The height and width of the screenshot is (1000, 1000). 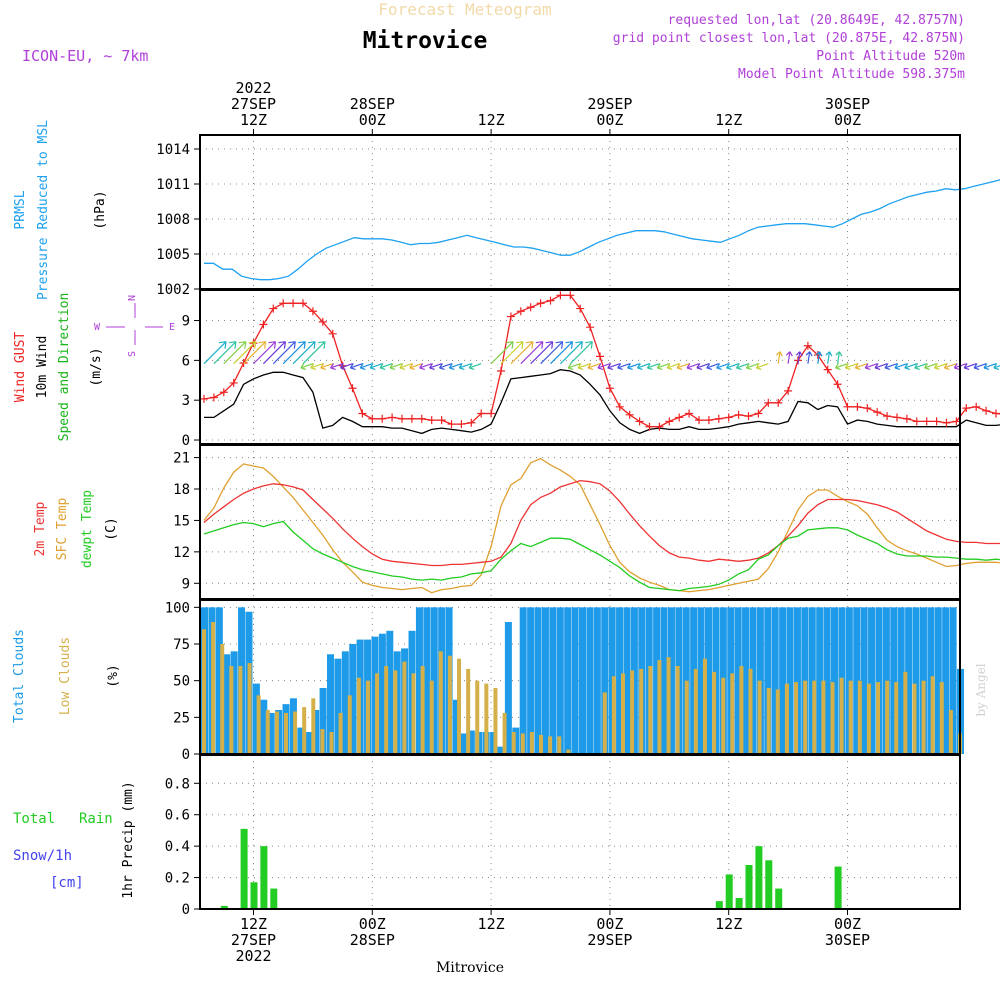 I want to click on dewpt-label: dewpt Temp, so click(x=87, y=529).